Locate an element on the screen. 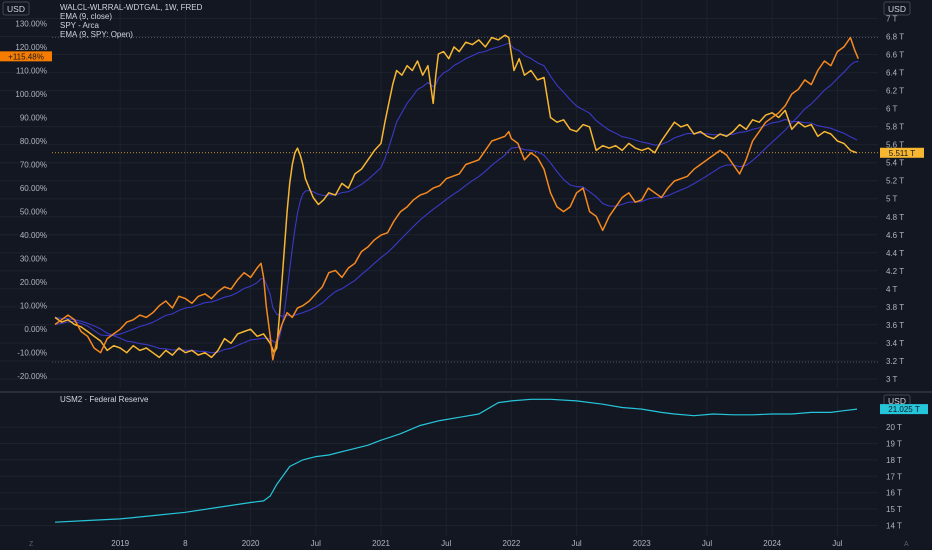 The width and height of the screenshot is (932, 550). left-tick-label-9: 40.00% is located at coordinates (33, 235).